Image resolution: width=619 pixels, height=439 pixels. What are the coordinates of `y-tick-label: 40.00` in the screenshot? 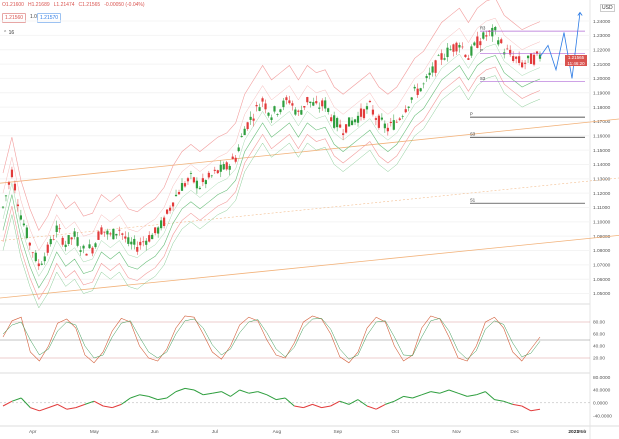 It's located at (599, 347).